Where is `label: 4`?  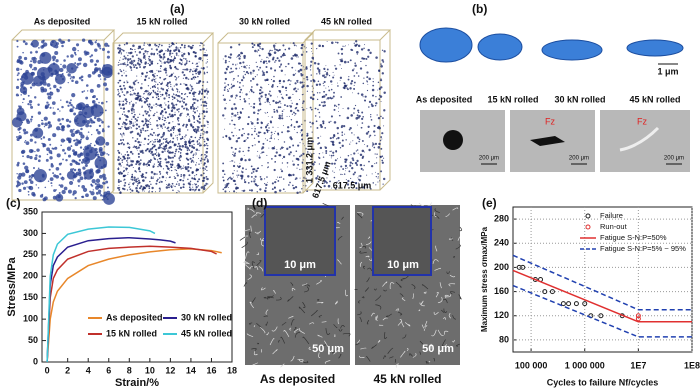
label: 4 is located at coordinates (88, 370).